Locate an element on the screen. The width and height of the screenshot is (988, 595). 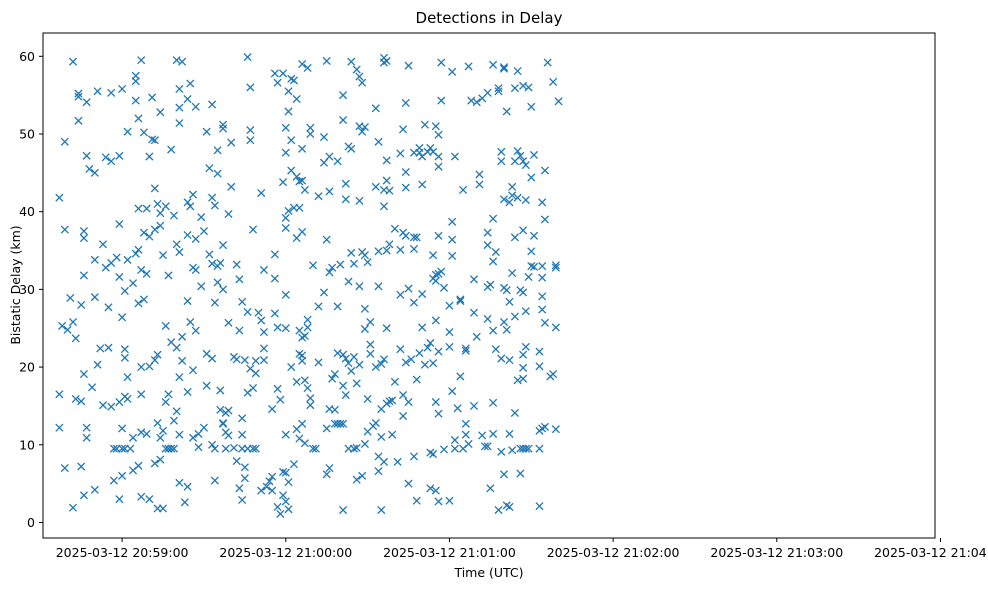
y-tick-label: 50 is located at coordinates (27, 134).